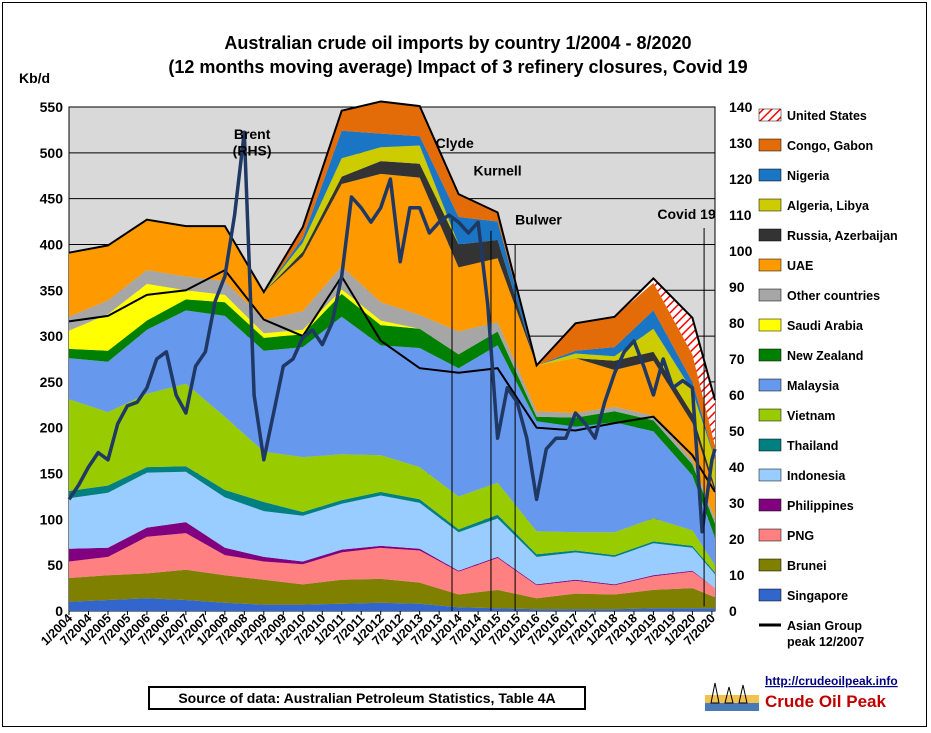 Image resolution: width=931 pixels, height=733 pixels. Describe the element at coordinates (392, 589) in the screenshot. I see `area-brunei` at that location.